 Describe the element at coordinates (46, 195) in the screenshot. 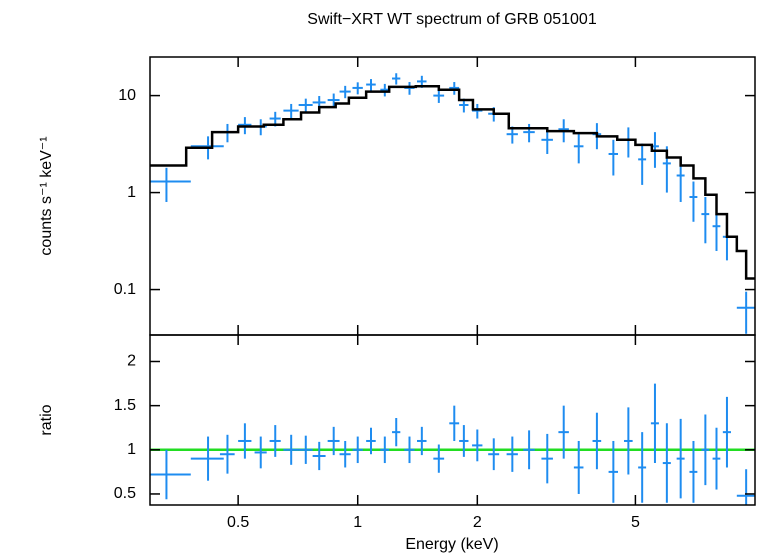

I see `y-axis-title: counts s⁻¹ keV⁻¹` at that location.